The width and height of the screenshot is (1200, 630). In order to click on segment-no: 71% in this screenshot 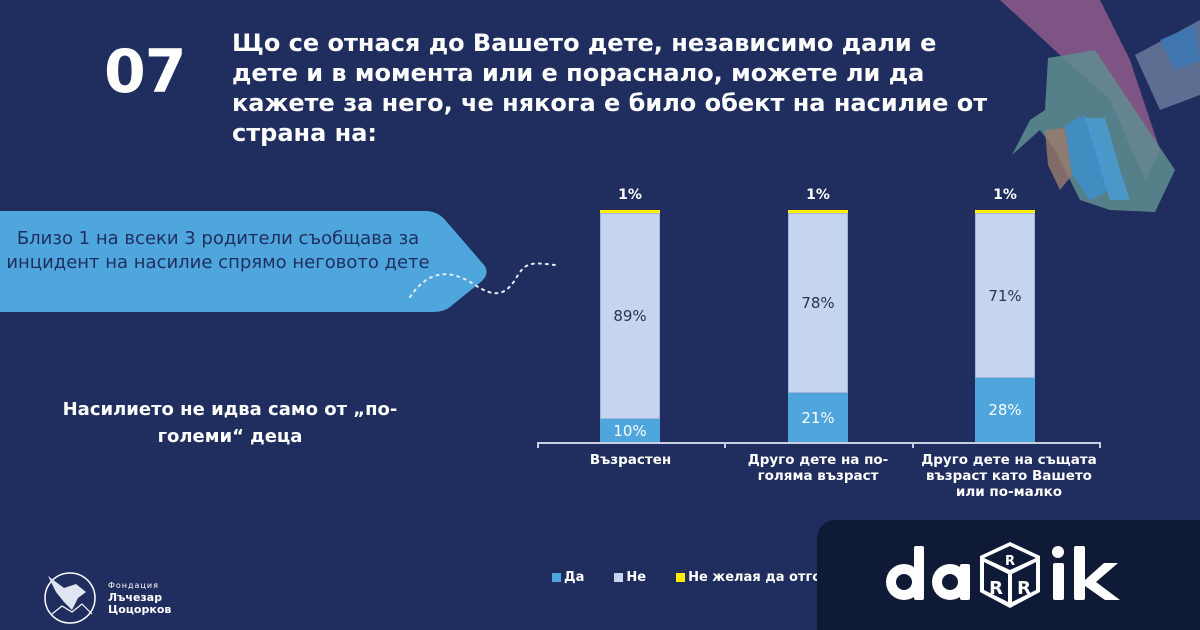, I will do `click(1005, 295)`.